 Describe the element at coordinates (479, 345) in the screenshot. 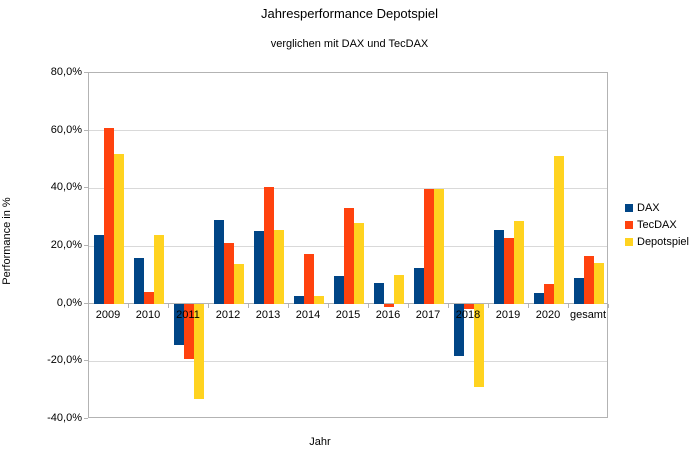

I see `bar-depotspiel-2018` at that location.